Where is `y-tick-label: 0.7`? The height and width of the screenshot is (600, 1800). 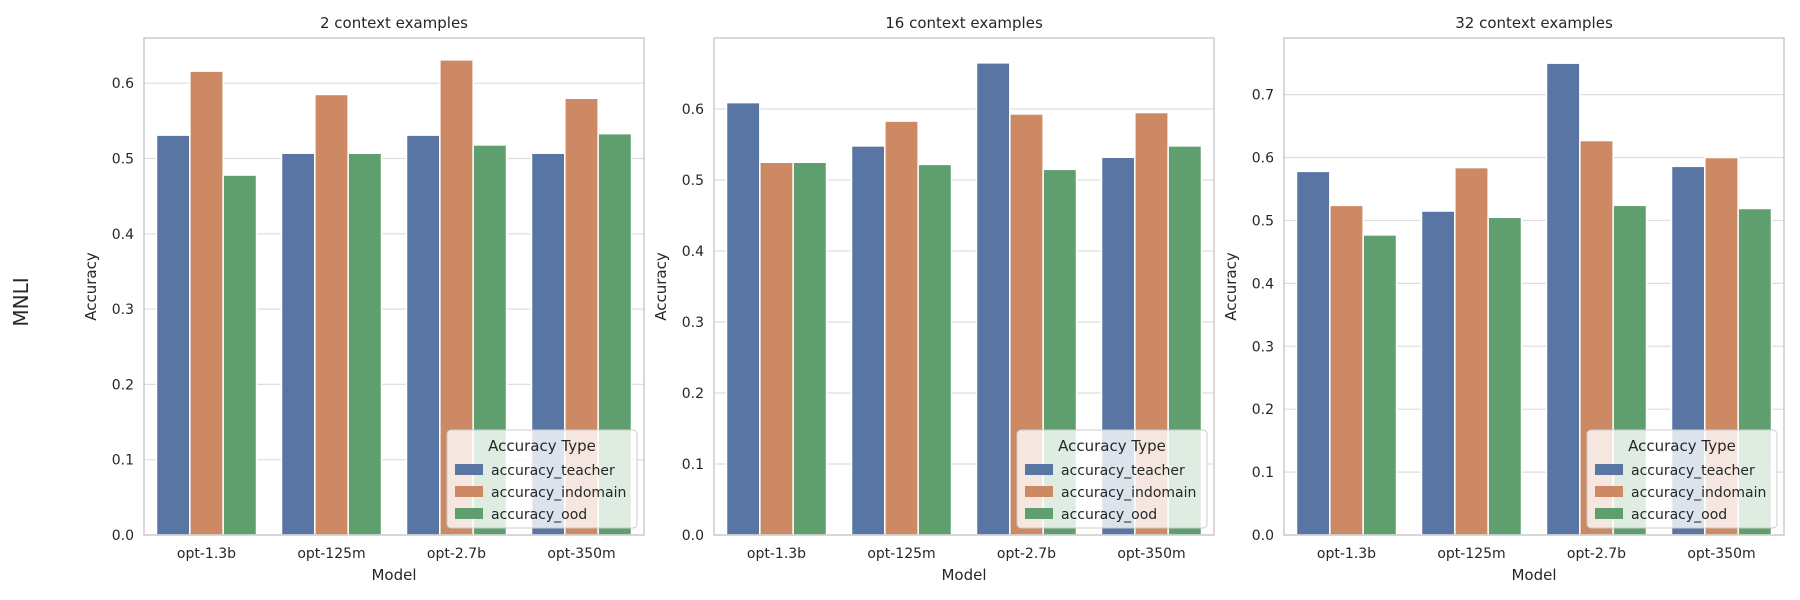
y-tick-label: 0.7 is located at coordinates (1263, 96).